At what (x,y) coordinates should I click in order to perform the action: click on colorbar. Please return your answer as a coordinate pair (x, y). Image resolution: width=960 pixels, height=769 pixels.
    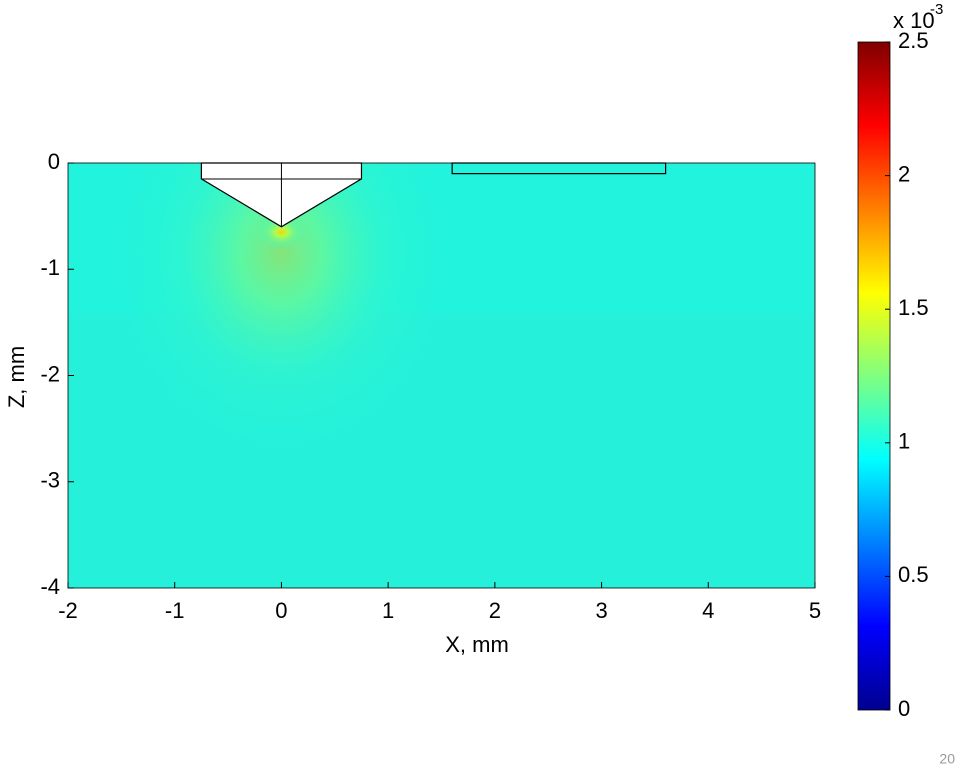
    Looking at the image, I should click on (874, 376).